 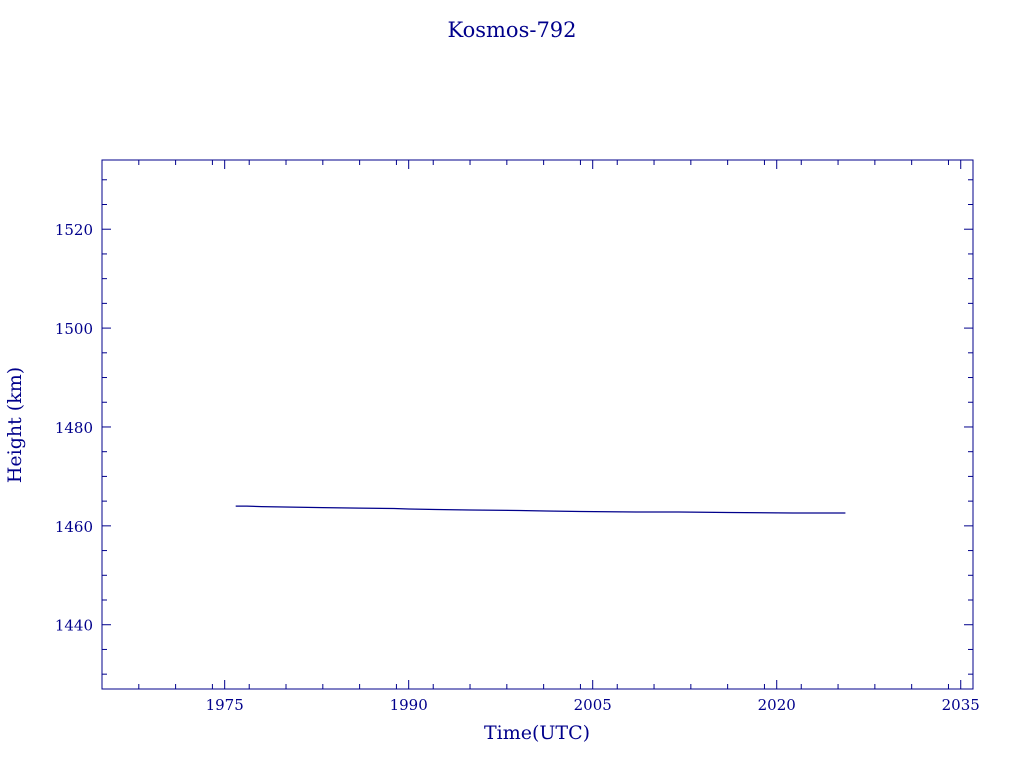 I want to click on chart-title: Kosmos-792, so click(x=511, y=30).